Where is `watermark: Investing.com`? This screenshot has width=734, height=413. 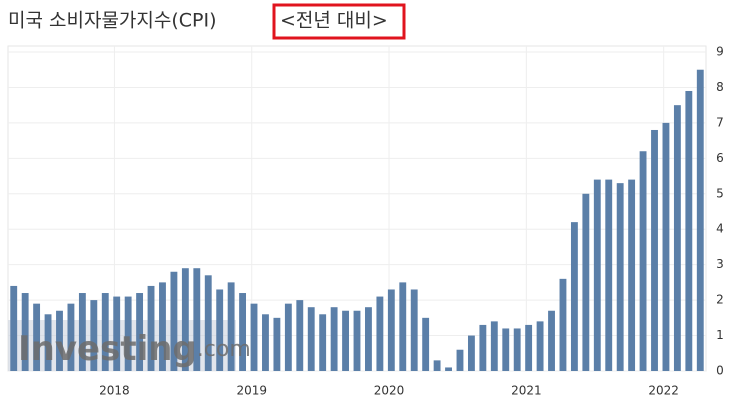 watermark: Investing.com is located at coordinates (134, 349).